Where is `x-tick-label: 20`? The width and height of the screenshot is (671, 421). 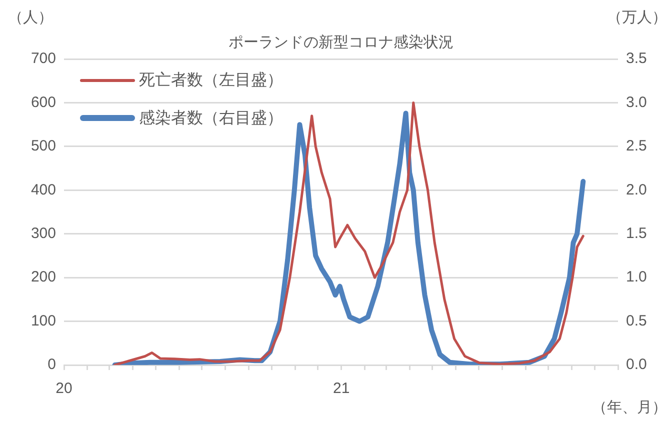
x-tick-label: 20 is located at coordinates (64, 389).